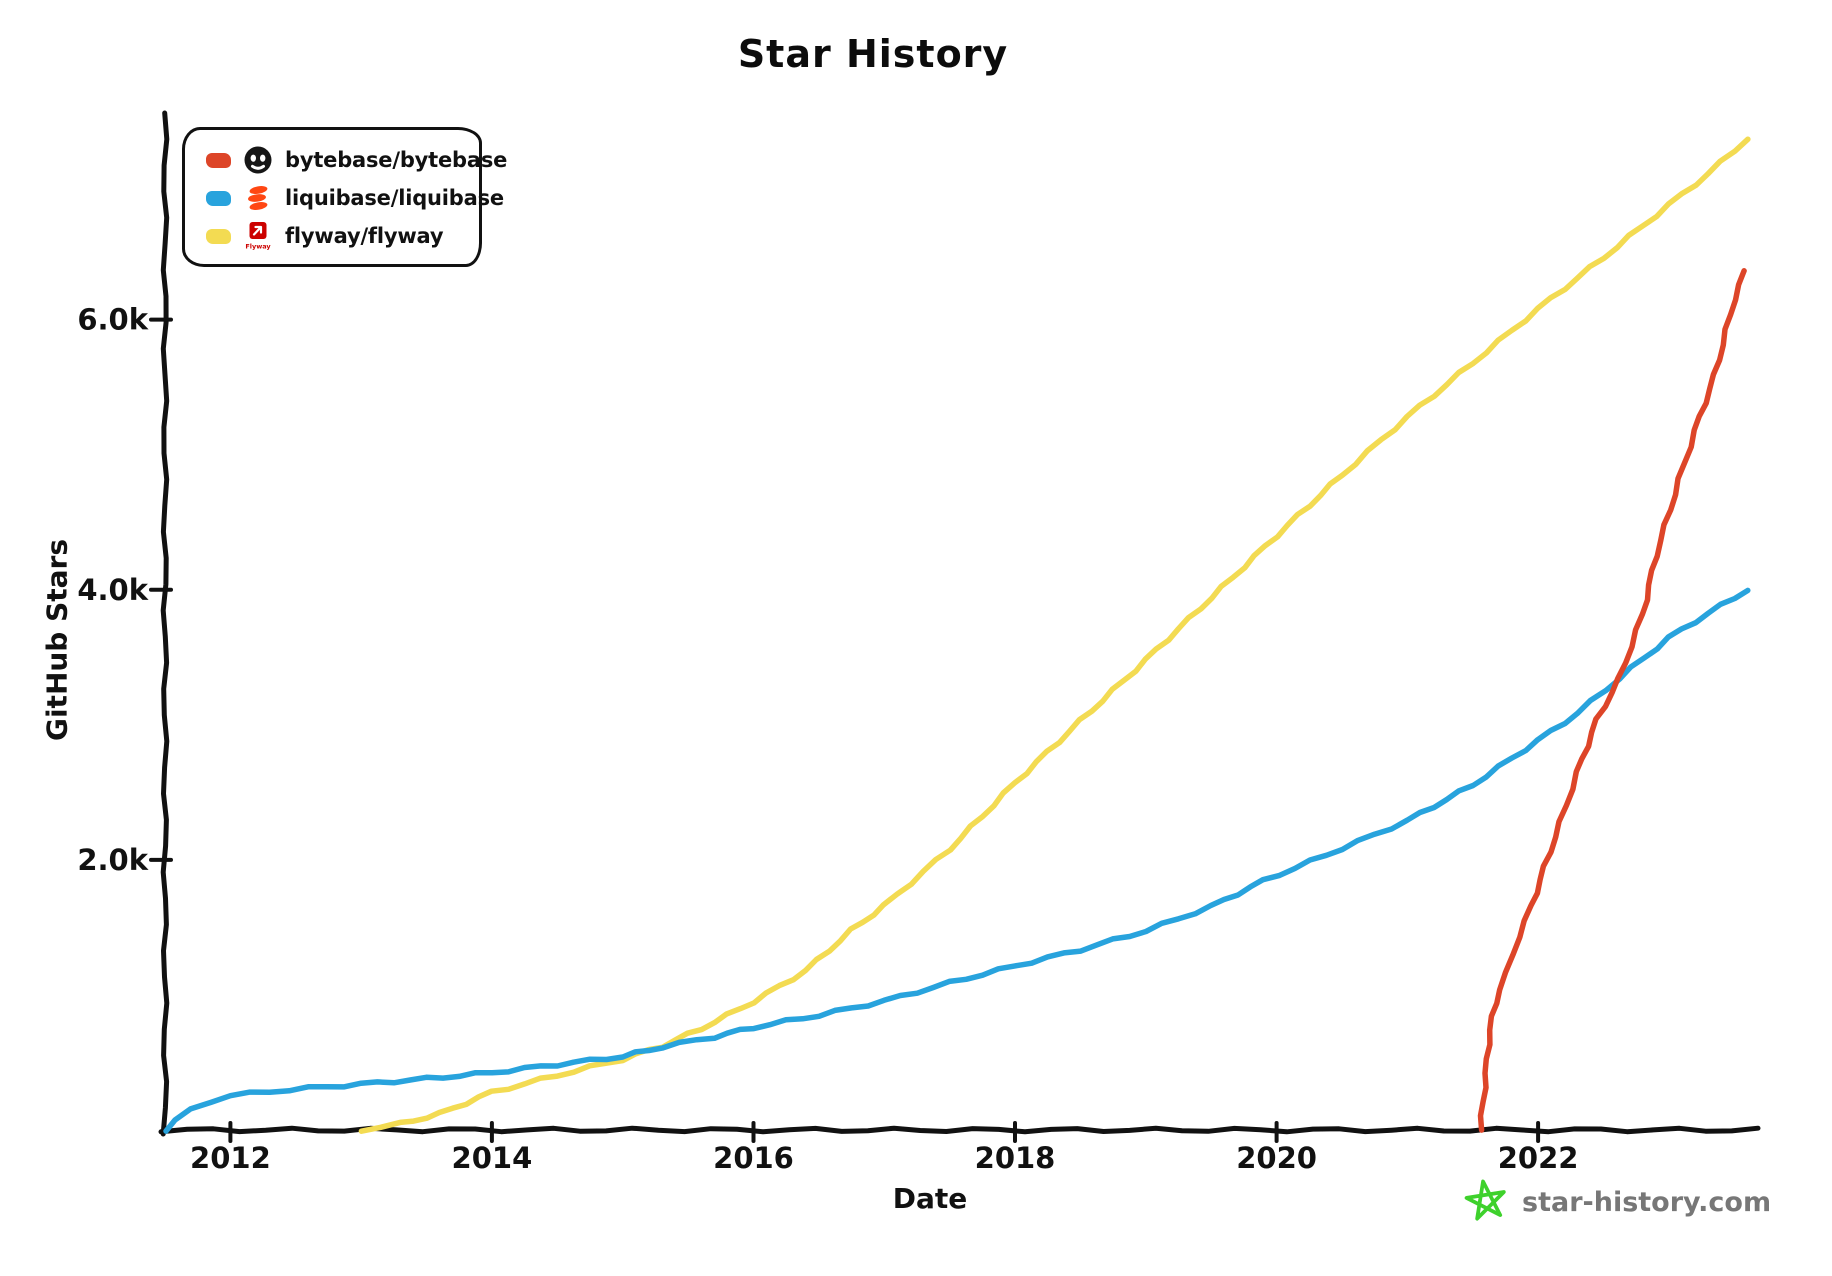 The height and width of the screenshot is (1276, 1832). I want to click on legend-label: bytebase/bytebase, so click(396, 160).